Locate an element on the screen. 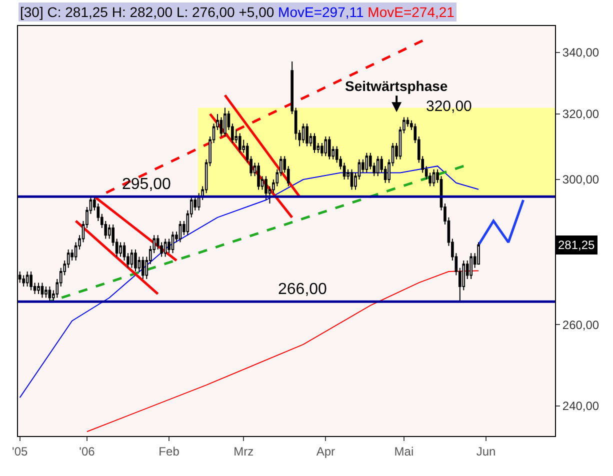  annotation: 320,00 is located at coordinates (449, 106).